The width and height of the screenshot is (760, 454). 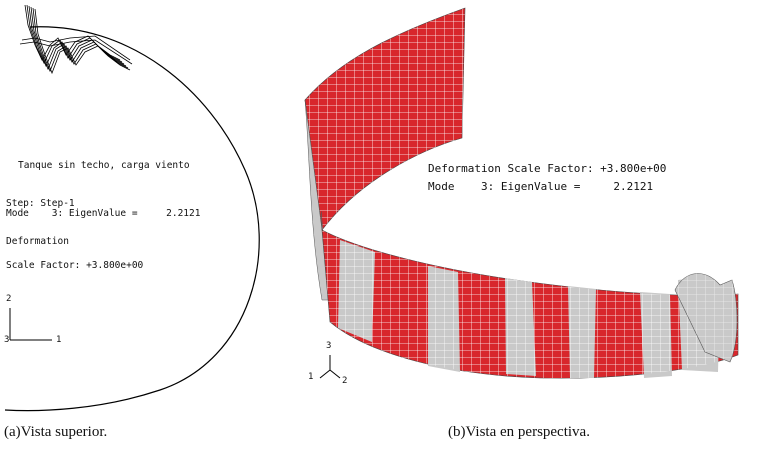 I want to click on axis-1-label: 1, so click(x=59, y=340).